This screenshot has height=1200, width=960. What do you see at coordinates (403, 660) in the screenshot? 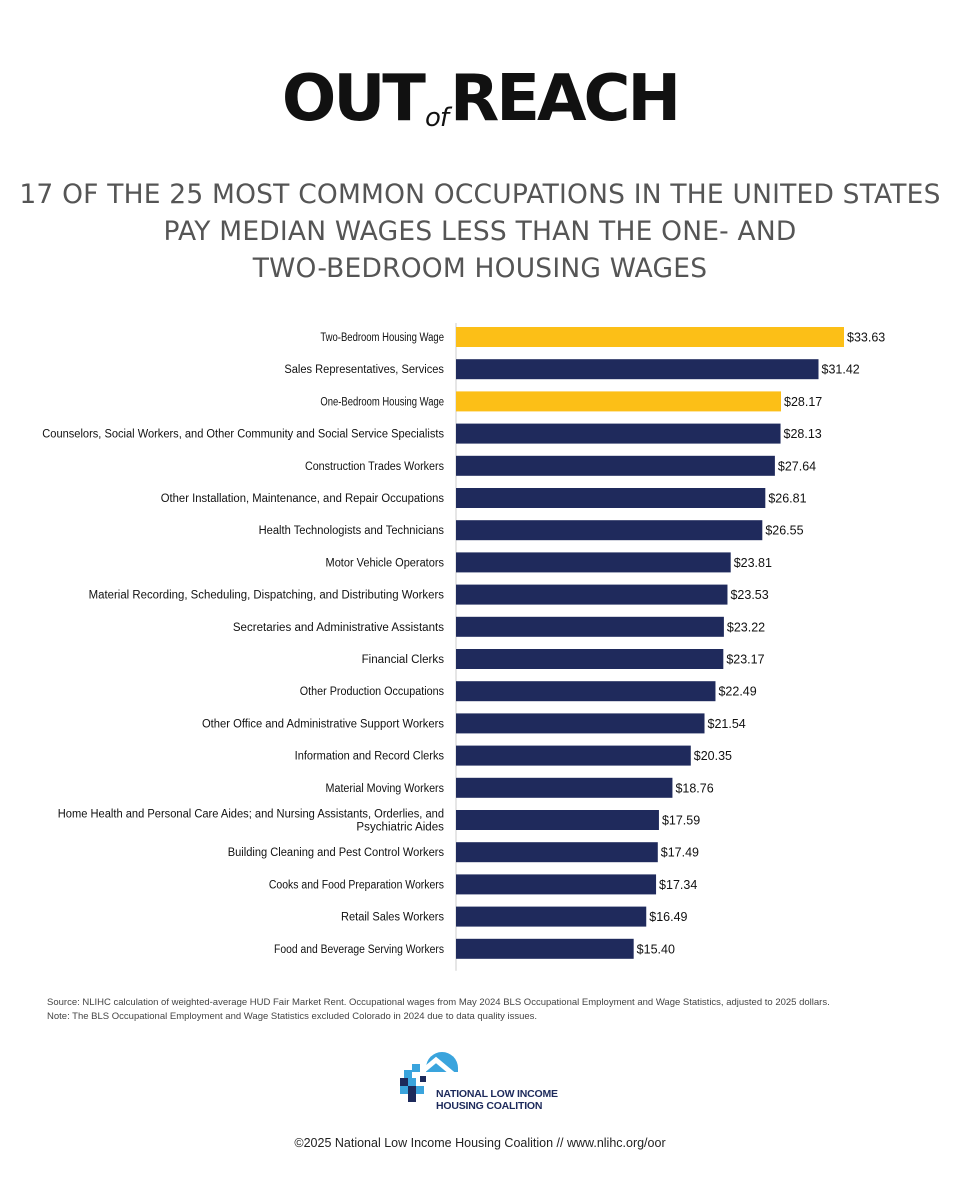
I see `category-label: Financial Clerks` at bounding box center [403, 660].